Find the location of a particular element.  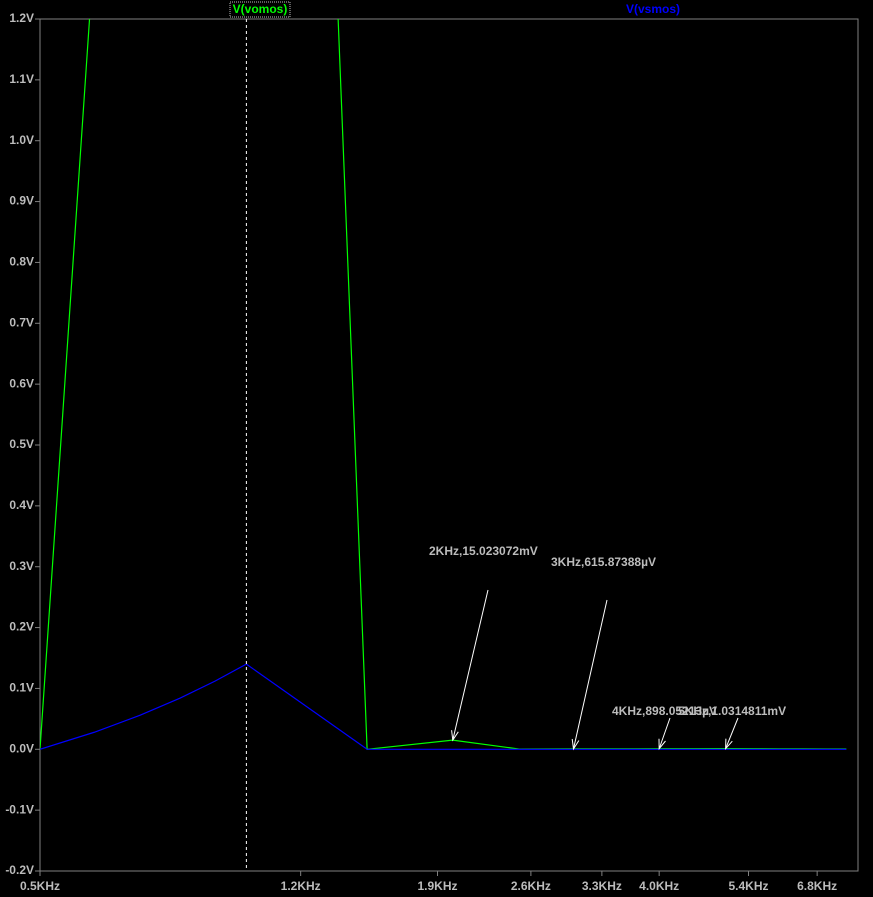

y-tick-label: 0.7V is located at coordinates (21, 322).